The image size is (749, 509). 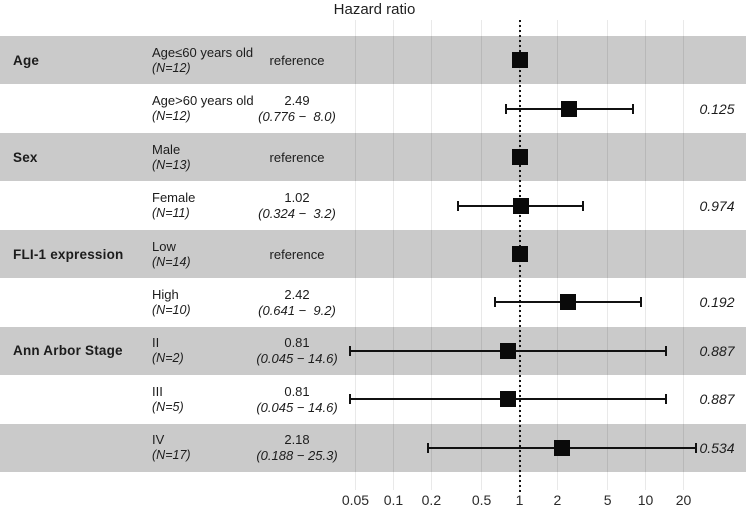 I want to click on ci-text: (0.776 − 8.0), so click(x=297, y=117).